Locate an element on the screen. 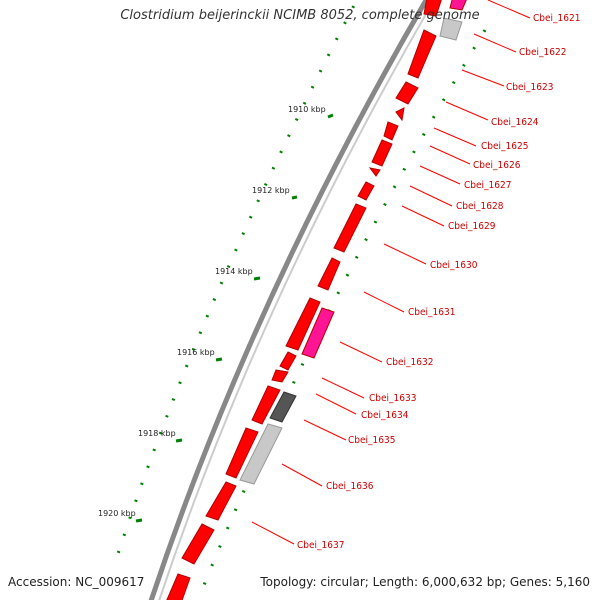 The image size is (600, 600). gene-label: Cbei_1637 is located at coordinates (320, 545).